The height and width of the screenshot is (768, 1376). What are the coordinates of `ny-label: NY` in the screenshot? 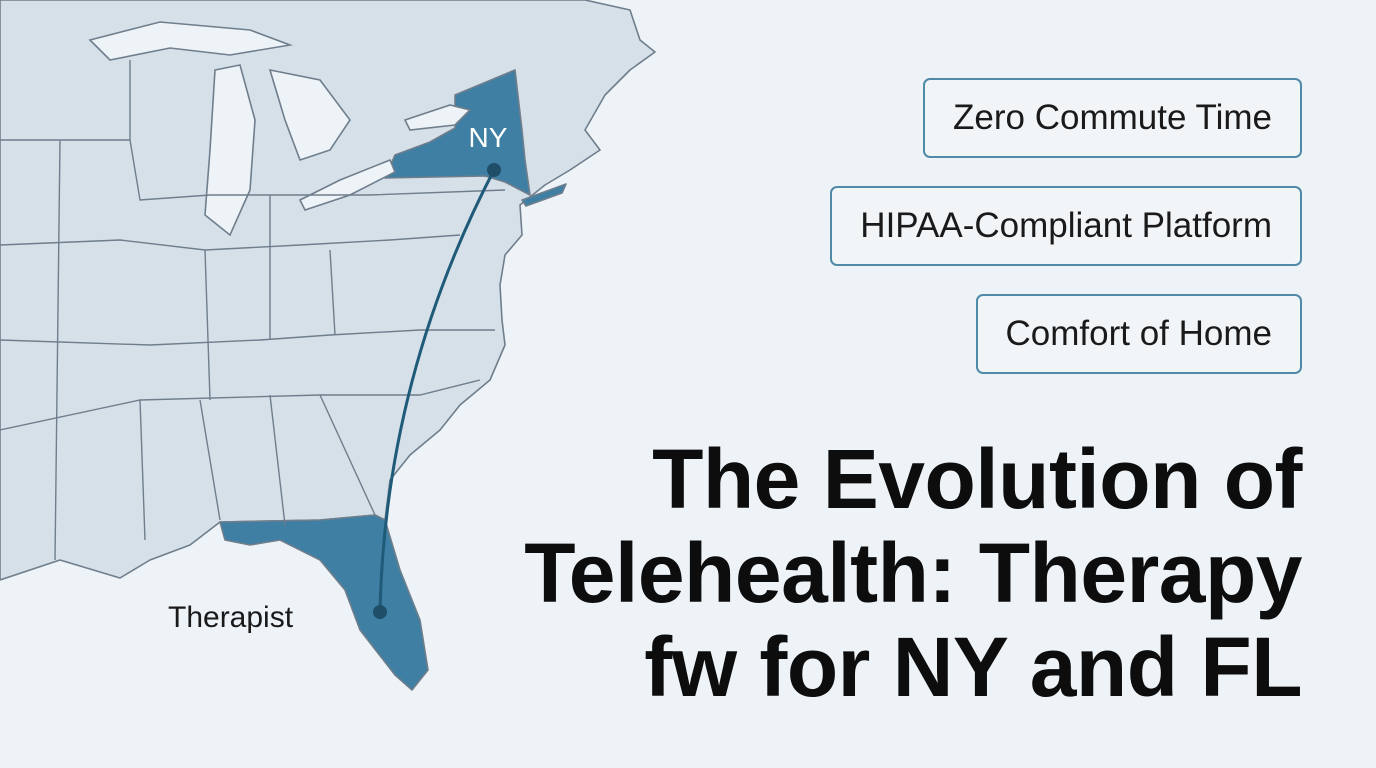 It's located at (488, 137).